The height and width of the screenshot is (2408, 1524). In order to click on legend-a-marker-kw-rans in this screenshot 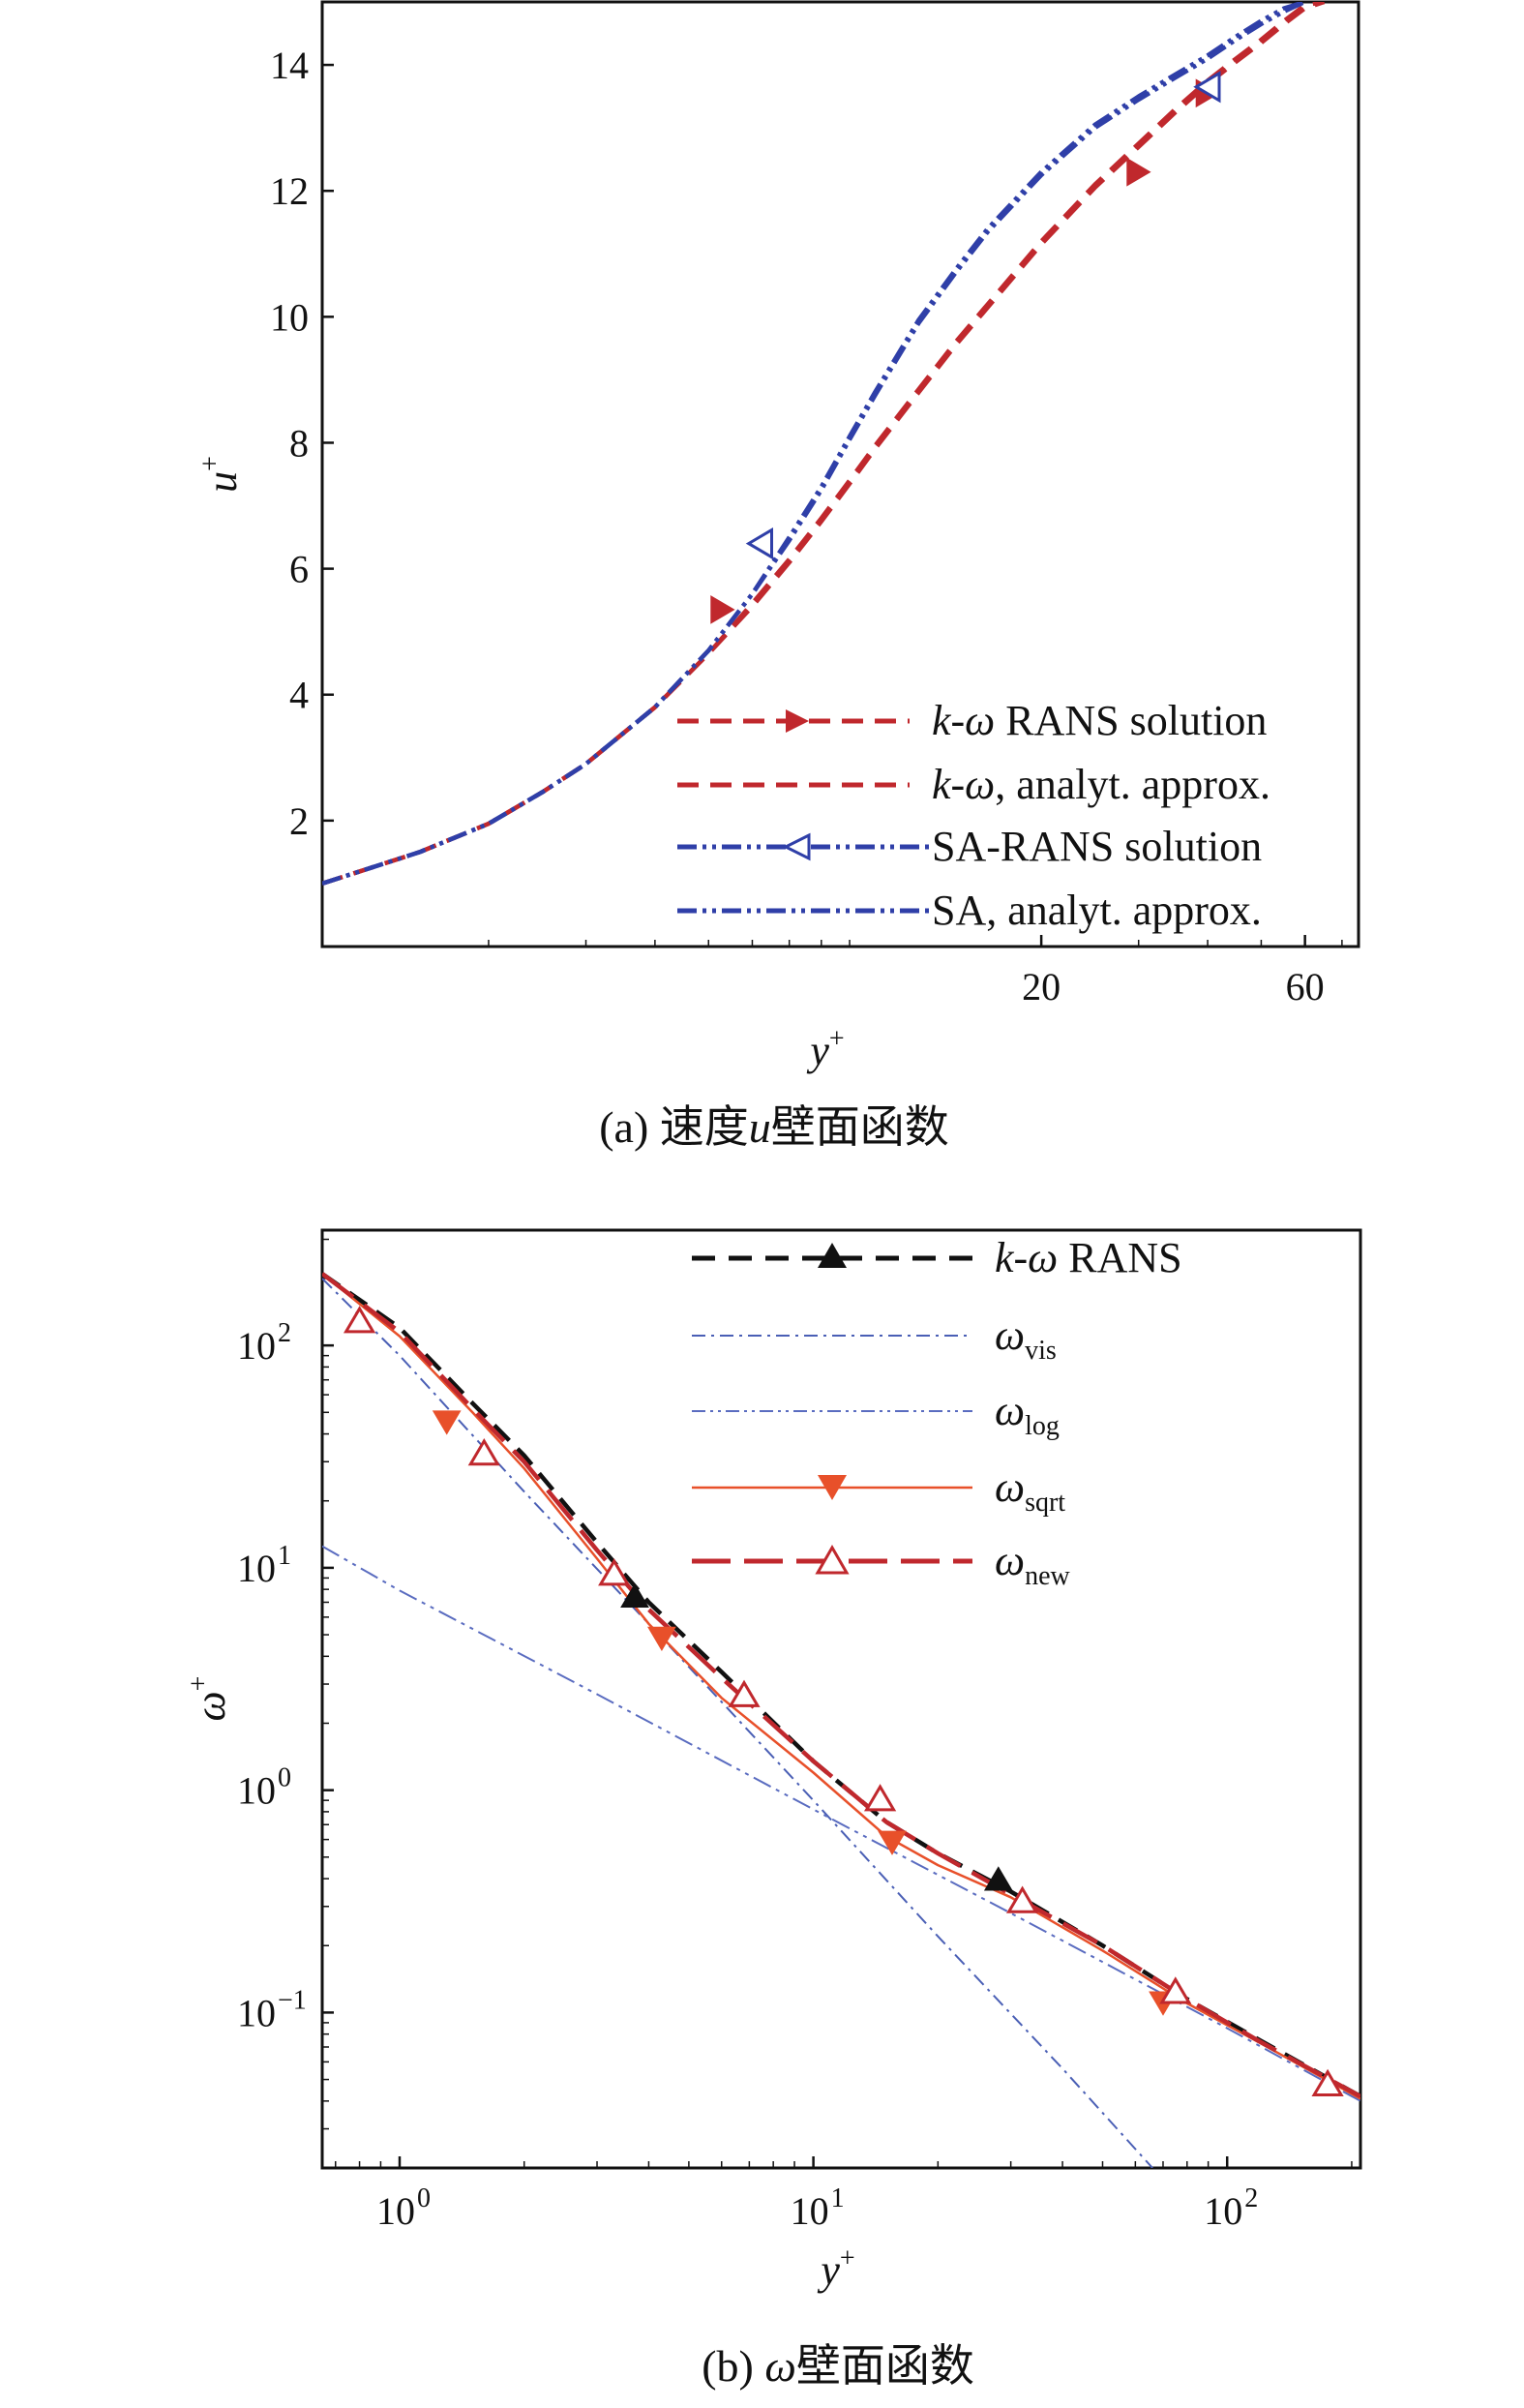, I will do `click(797, 721)`.